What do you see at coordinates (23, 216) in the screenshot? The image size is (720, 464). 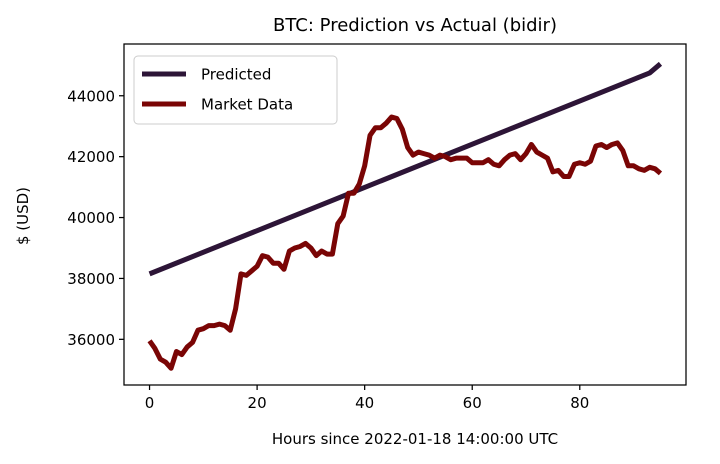 I see `y-axis-label: $ (USD)` at bounding box center [23, 216].